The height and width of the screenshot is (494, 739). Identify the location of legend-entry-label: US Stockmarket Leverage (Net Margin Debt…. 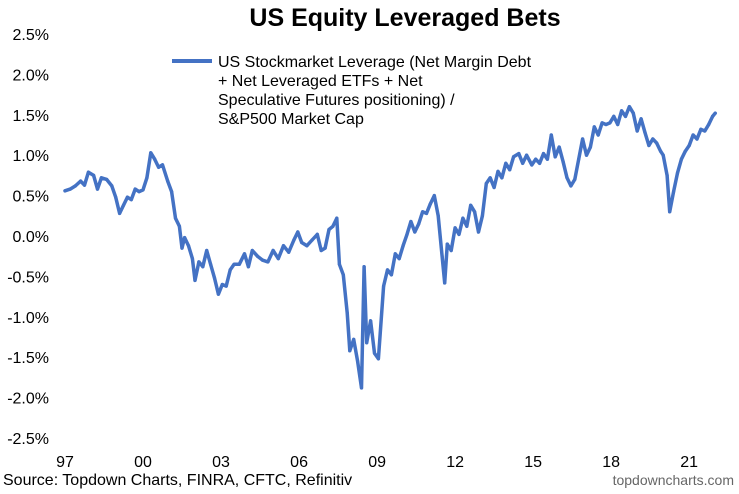
(375, 91).